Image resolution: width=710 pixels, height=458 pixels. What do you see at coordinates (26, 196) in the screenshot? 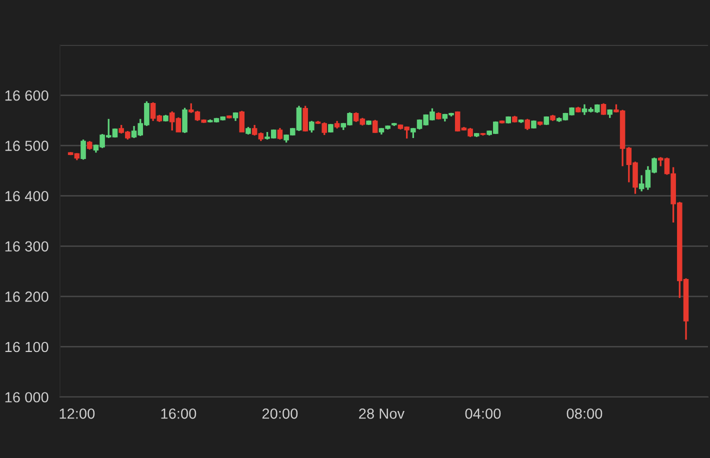
I see `y-tick-label: 16 400` at bounding box center [26, 196].